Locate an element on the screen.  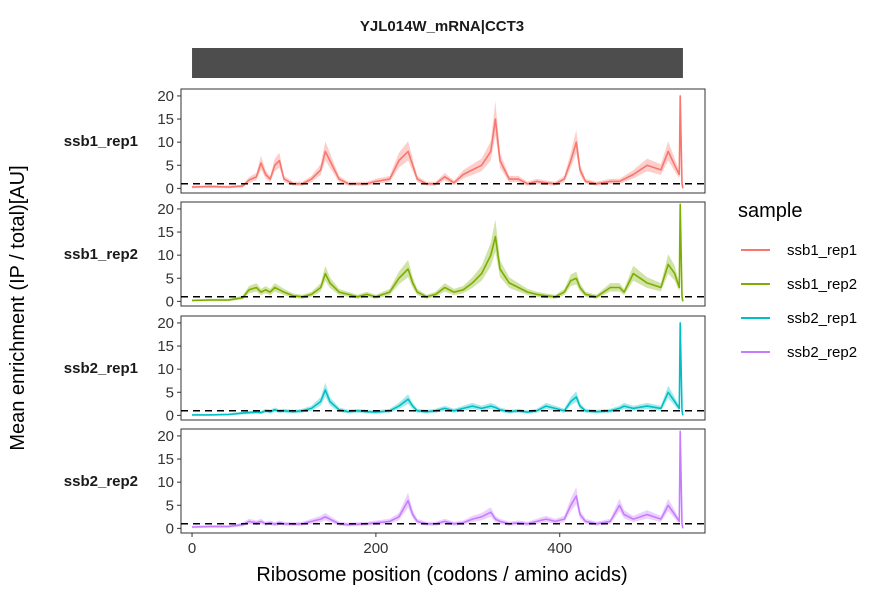
facet-label-ssb2_rep2: ssb2_rep2 is located at coordinates (101, 481).